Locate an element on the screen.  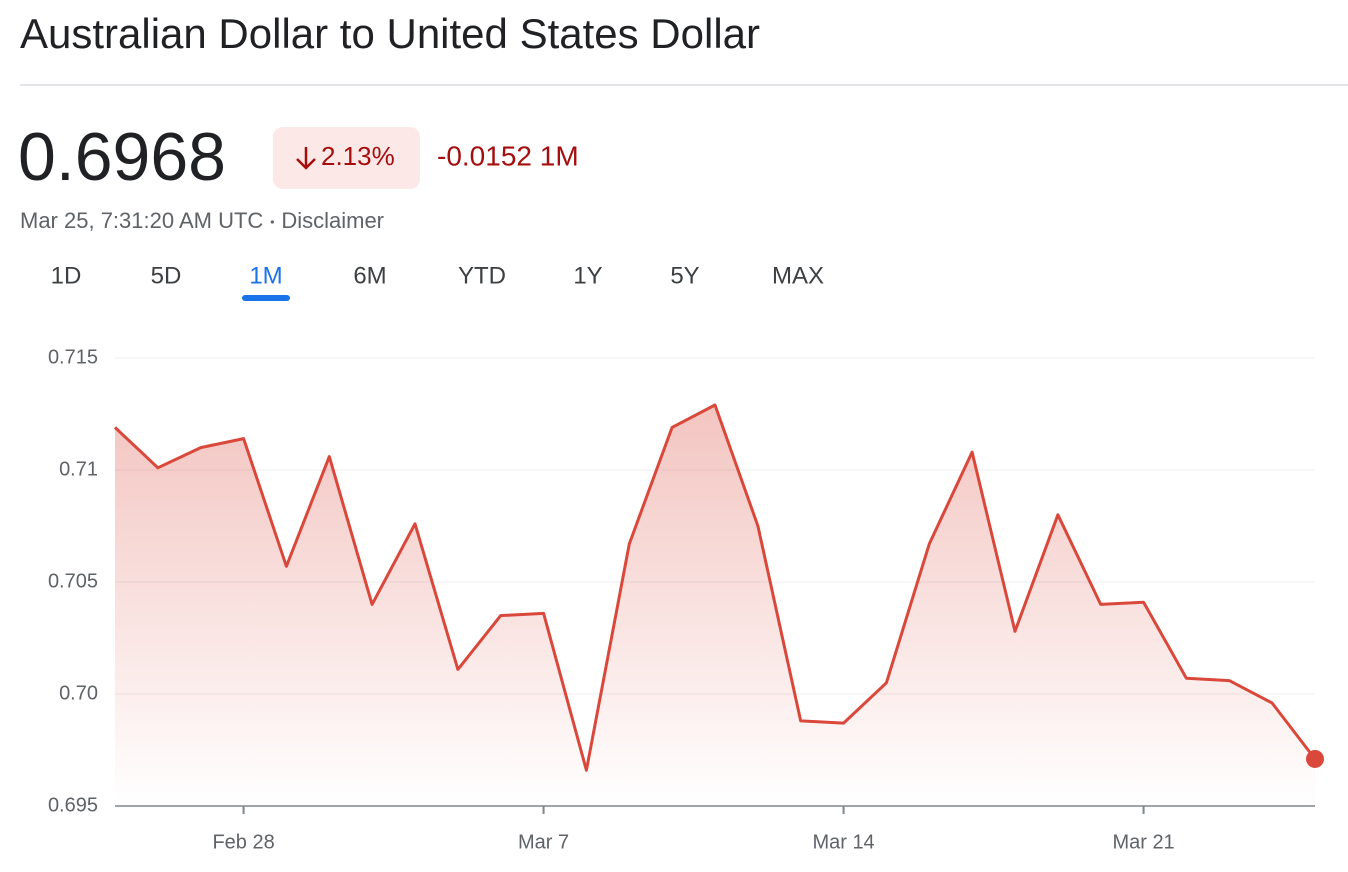
x-tick-label: Mar 21 is located at coordinates (1143, 842).